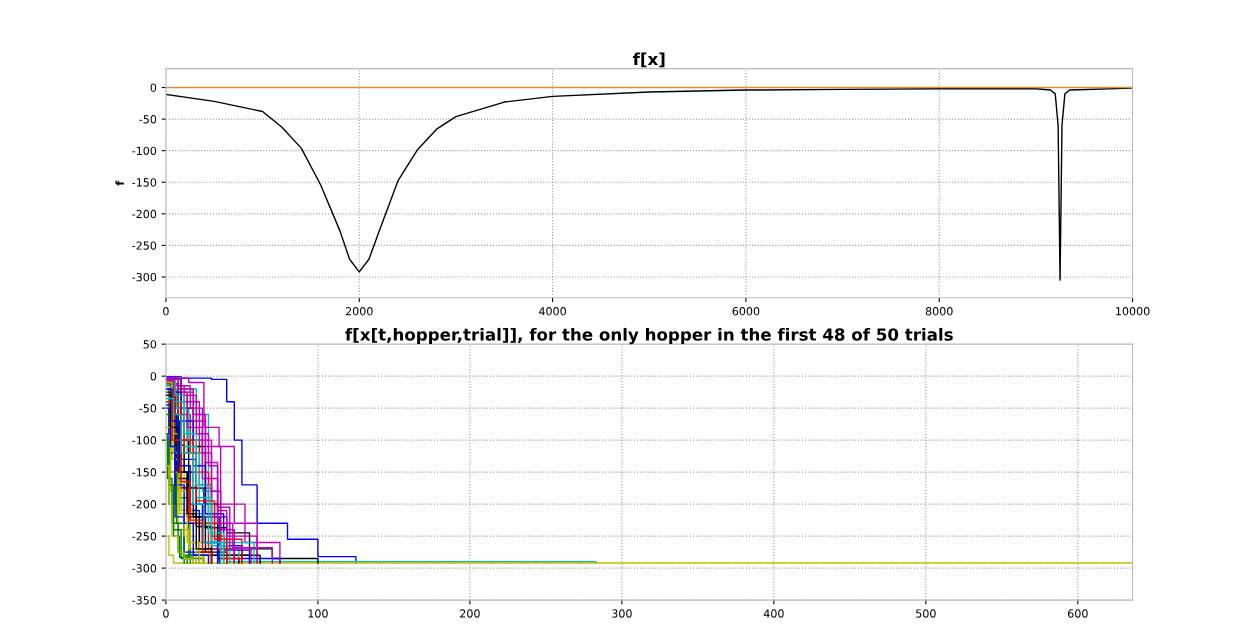 The height and width of the screenshot is (635, 1257). I want to click on y-tick-label: -350, so click(144, 600).